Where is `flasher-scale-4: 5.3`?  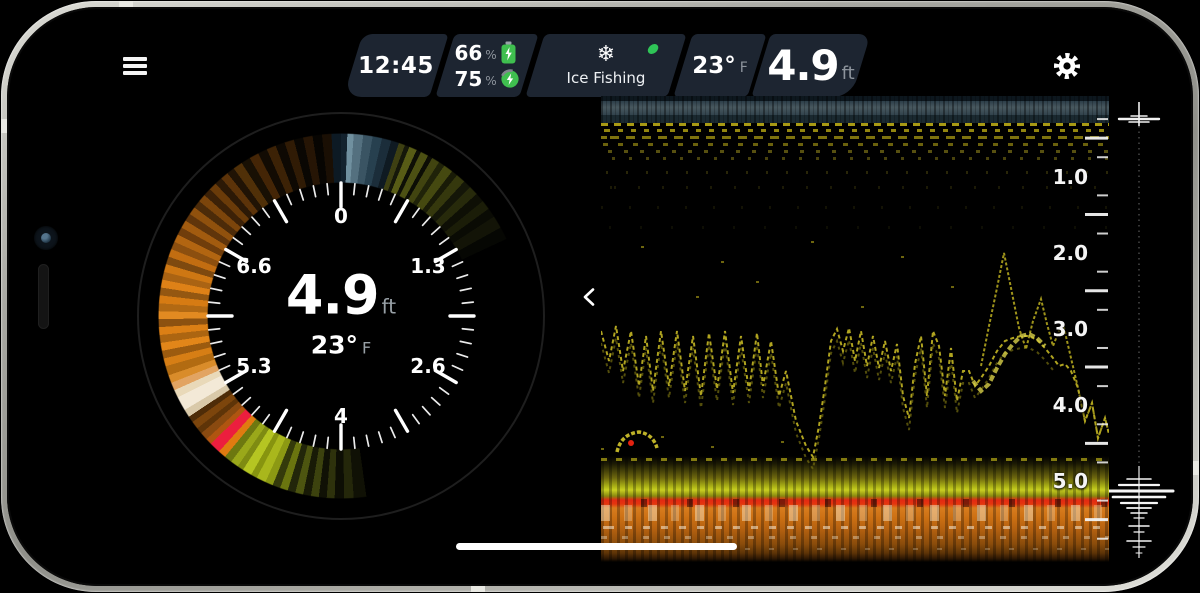
flasher-scale-4: 5.3 is located at coordinates (254, 366).